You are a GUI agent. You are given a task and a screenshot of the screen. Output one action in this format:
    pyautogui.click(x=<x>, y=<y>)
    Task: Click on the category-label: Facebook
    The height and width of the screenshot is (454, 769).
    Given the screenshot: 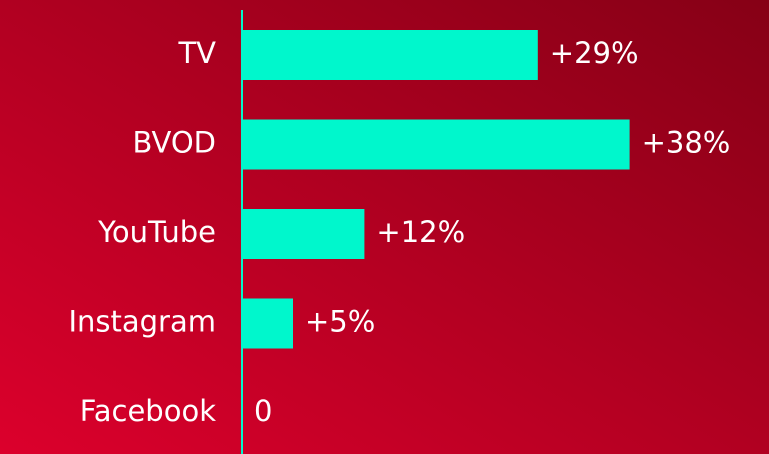 What is the action you would take?
    pyautogui.click(x=148, y=411)
    